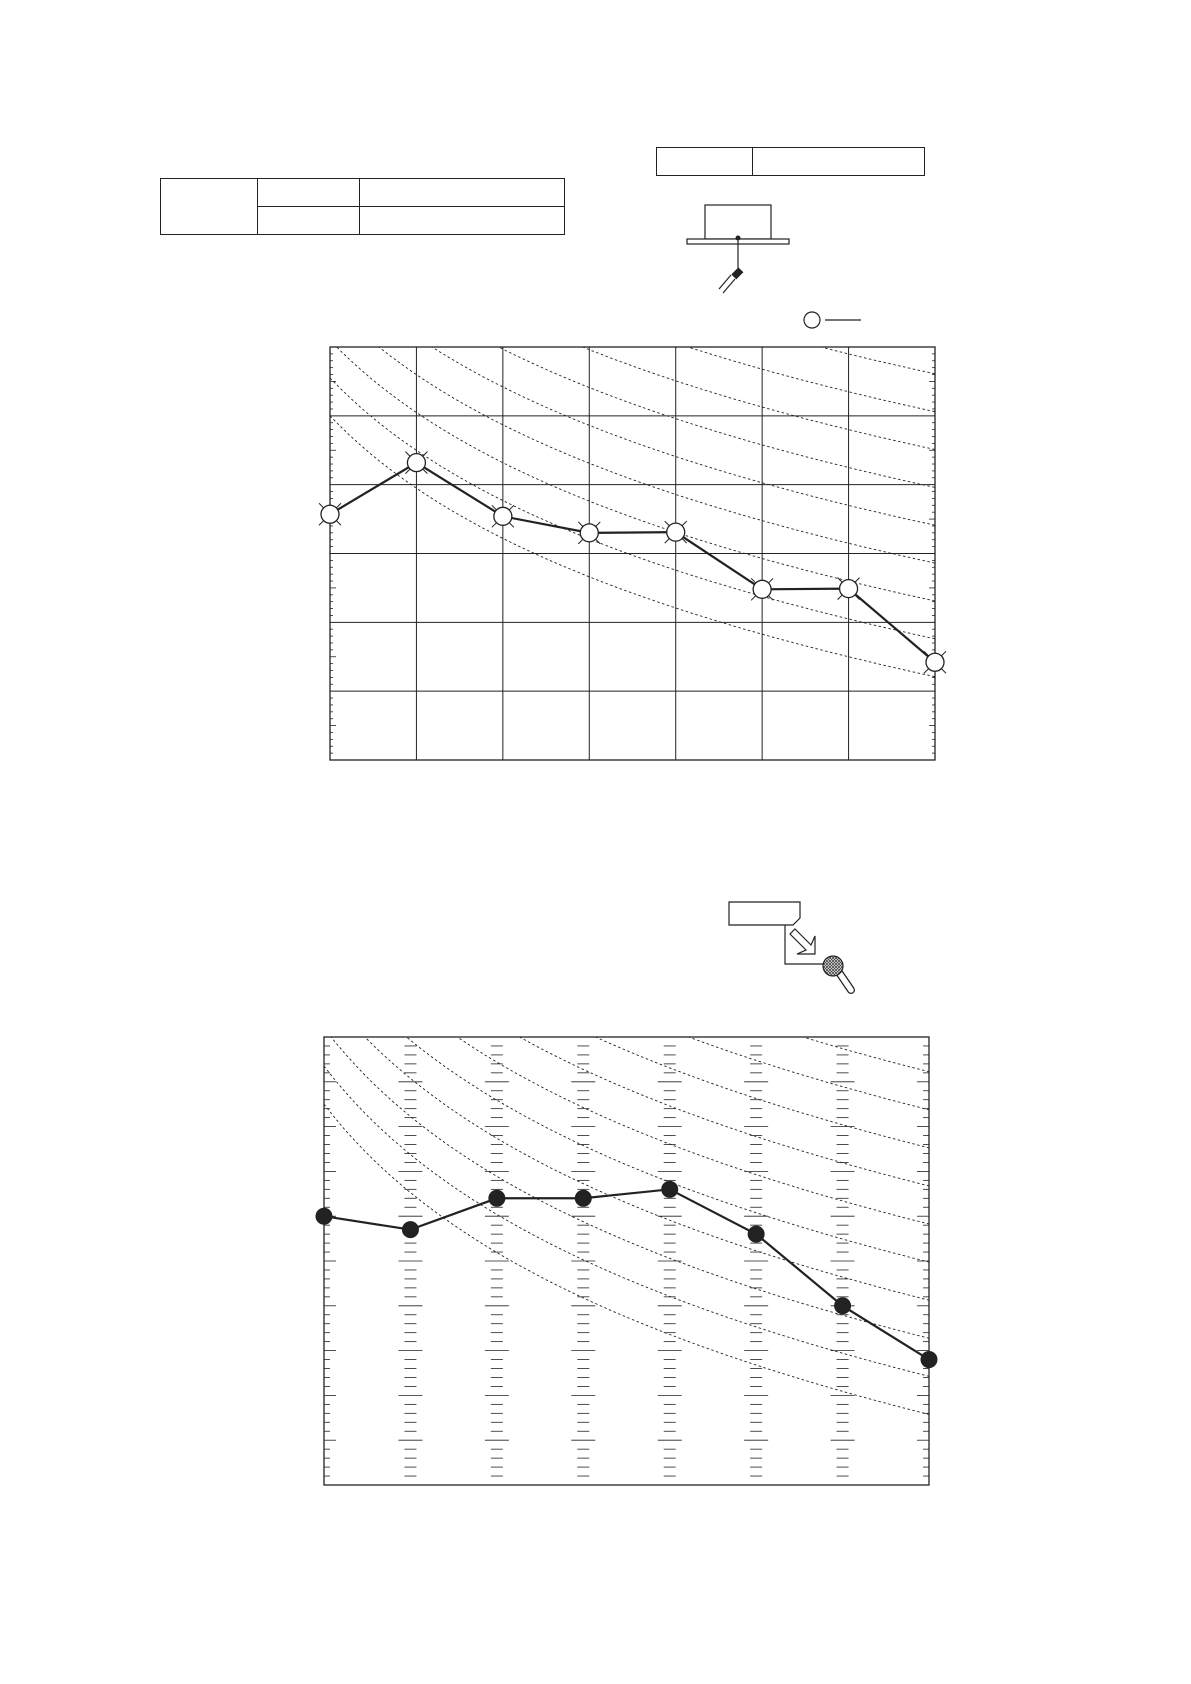  What do you see at coordinates (209, 206) in the screenshot?
I see `table-cell-label` at bounding box center [209, 206].